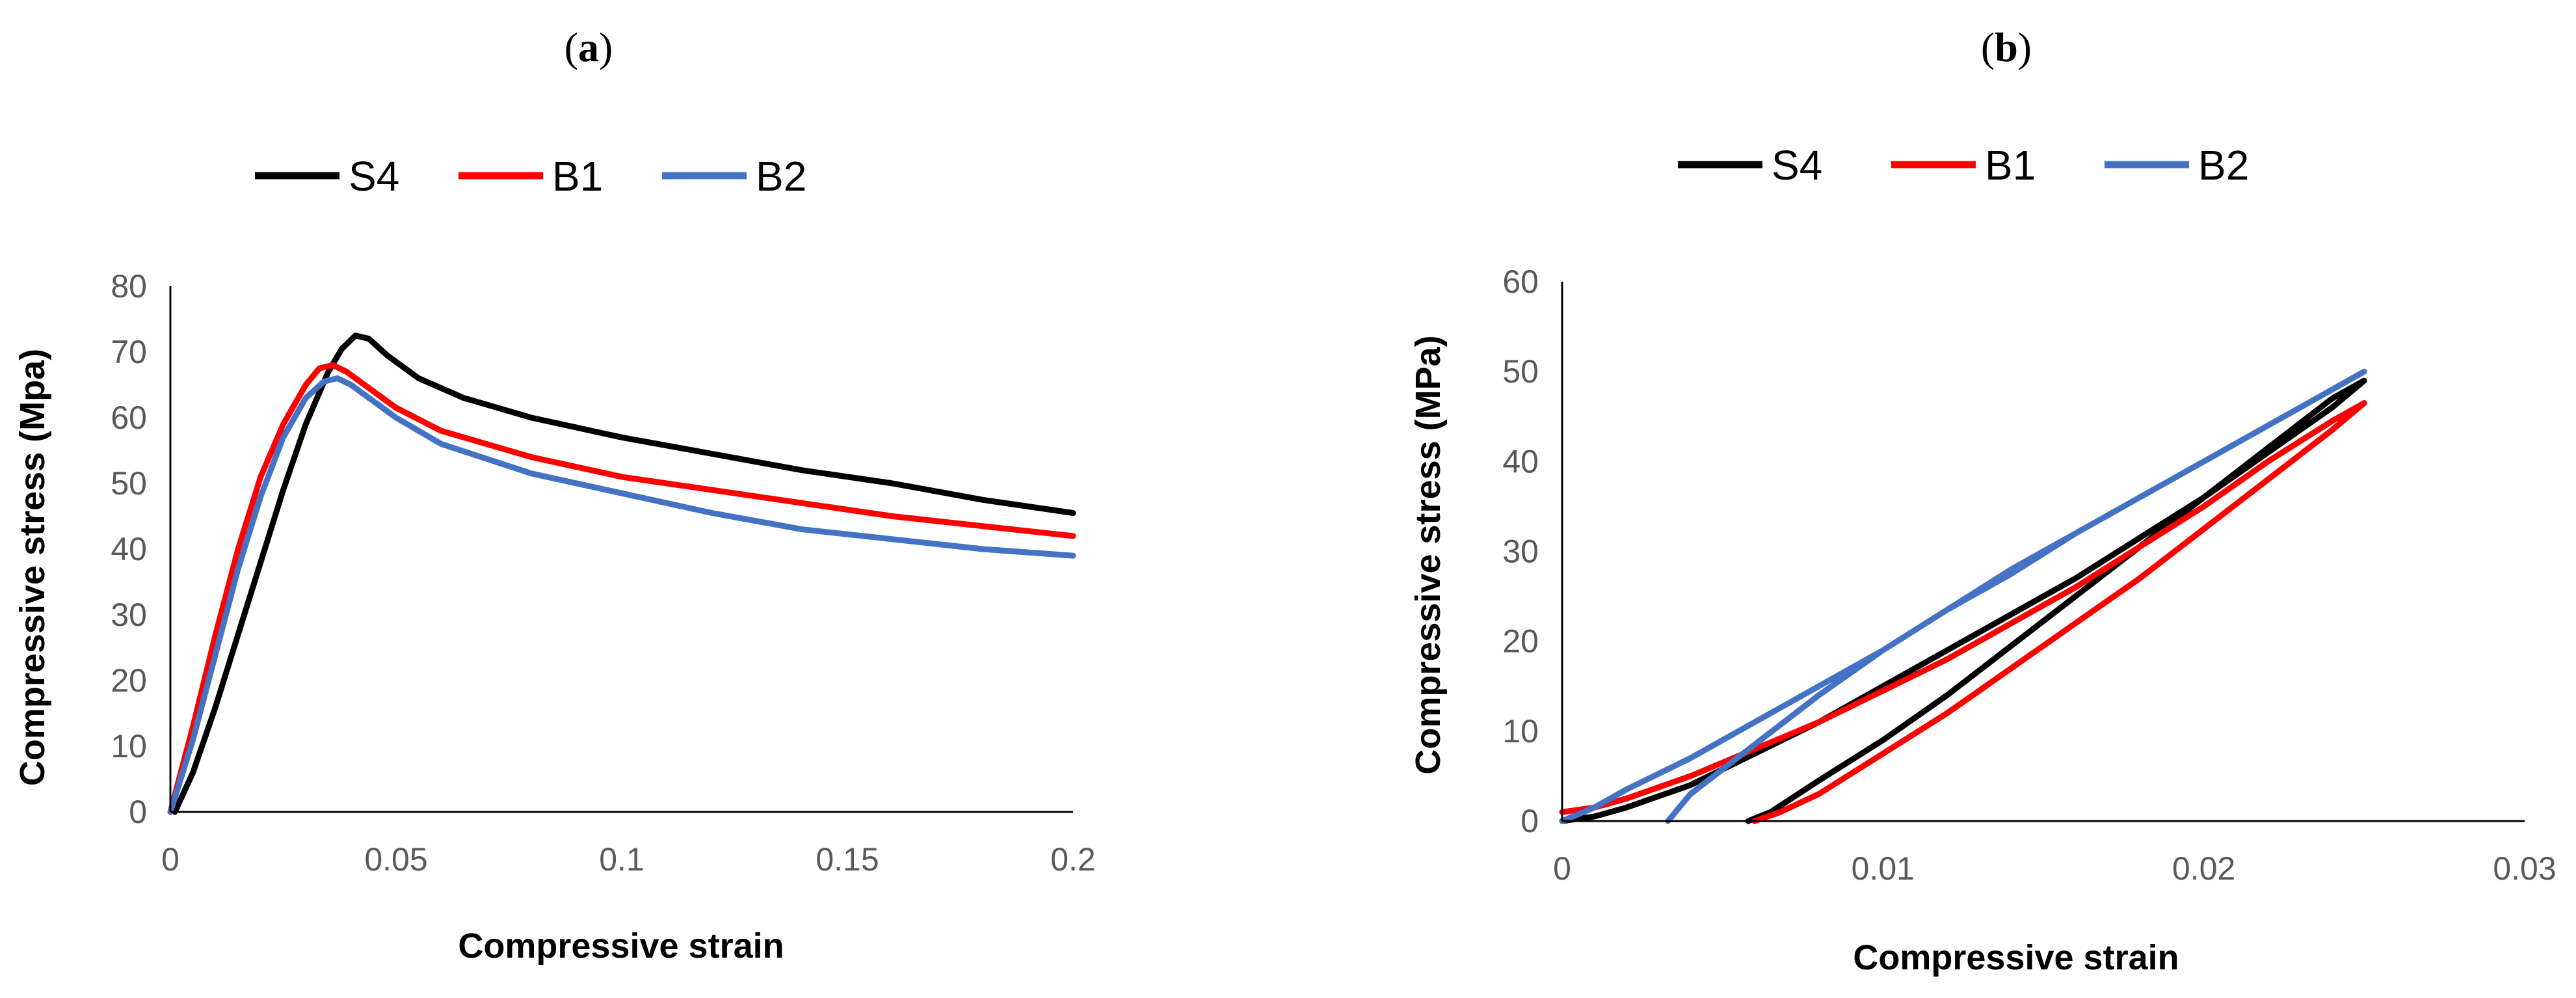  What do you see at coordinates (847, 860) in the screenshot?
I see `panel-a-x-tick-label: 0.15` at bounding box center [847, 860].